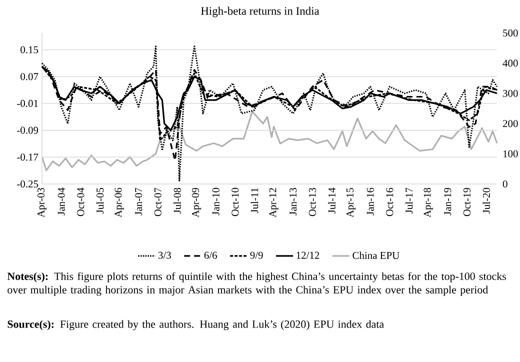  What do you see at coordinates (29, 50) in the screenshot?
I see `y-tick-label: 0.15` at bounding box center [29, 50].